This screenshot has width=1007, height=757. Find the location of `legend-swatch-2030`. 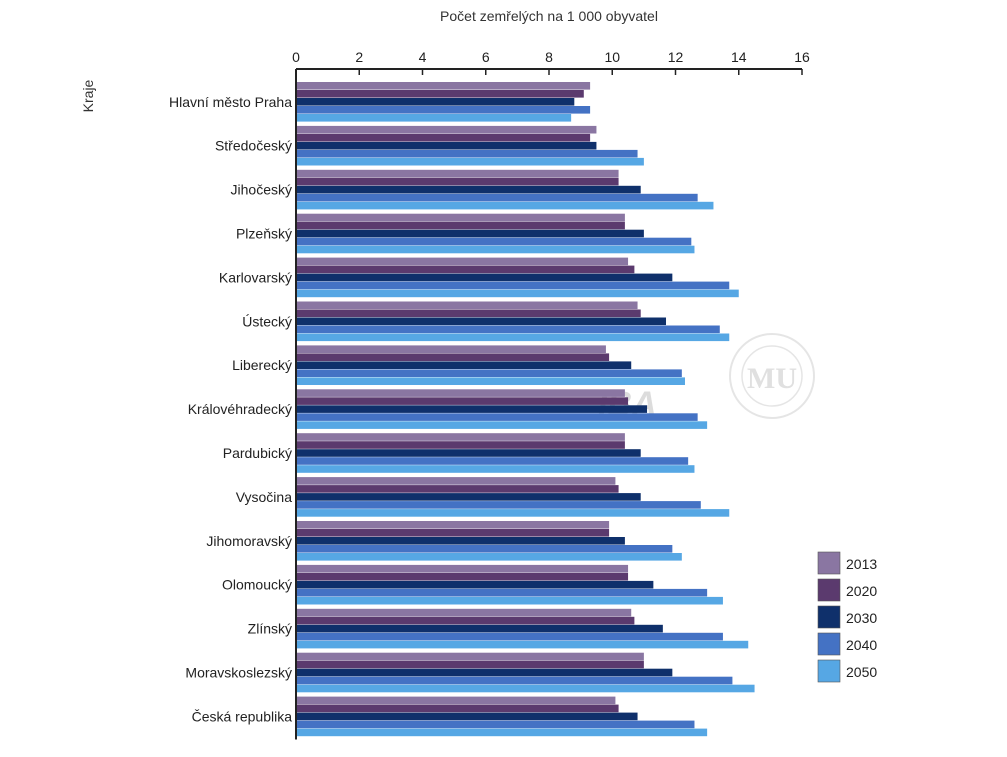

legend-swatch-2030 is located at coordinates (829, 617).